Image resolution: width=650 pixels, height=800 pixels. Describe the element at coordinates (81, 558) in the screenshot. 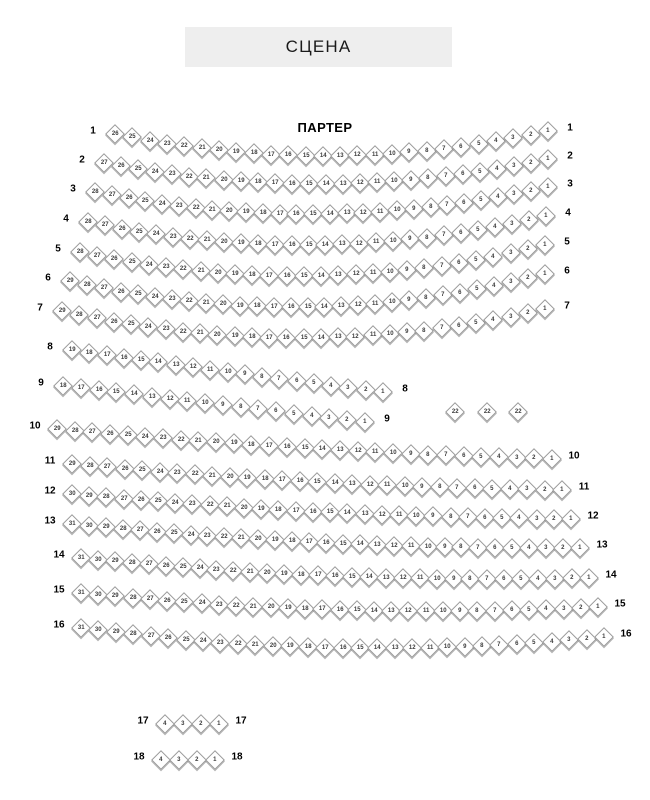

I see `seat: 31` at that location.